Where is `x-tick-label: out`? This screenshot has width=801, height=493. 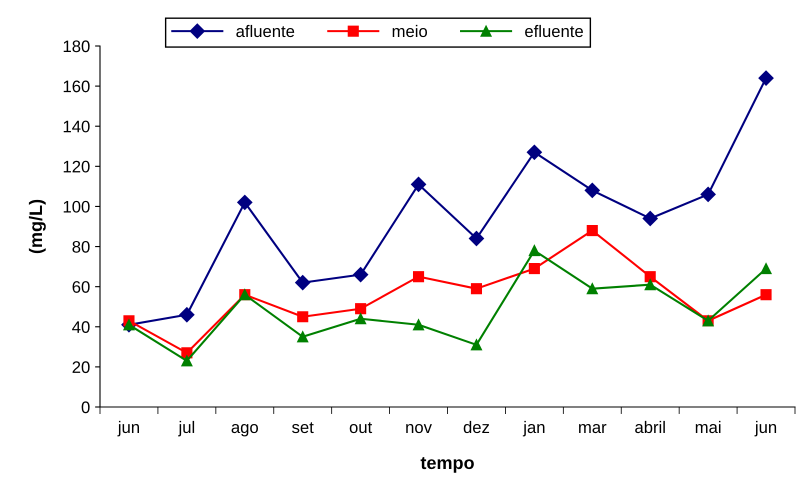
x-tick-label: out is located at coordinates (361, 428).